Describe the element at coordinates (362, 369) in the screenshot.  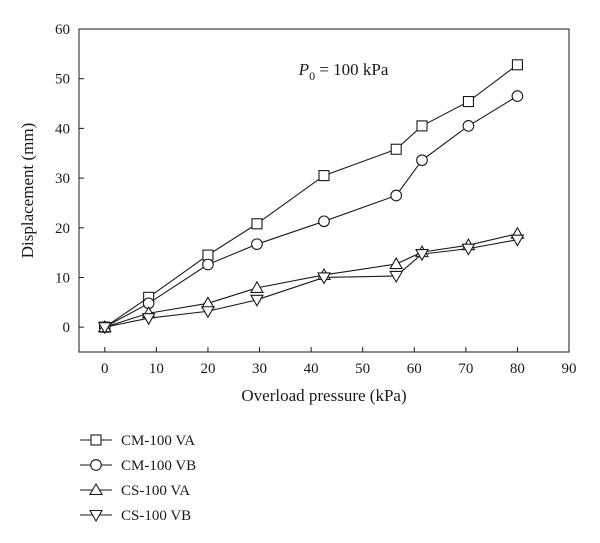
I see `x-tick-label: 50` at that location.